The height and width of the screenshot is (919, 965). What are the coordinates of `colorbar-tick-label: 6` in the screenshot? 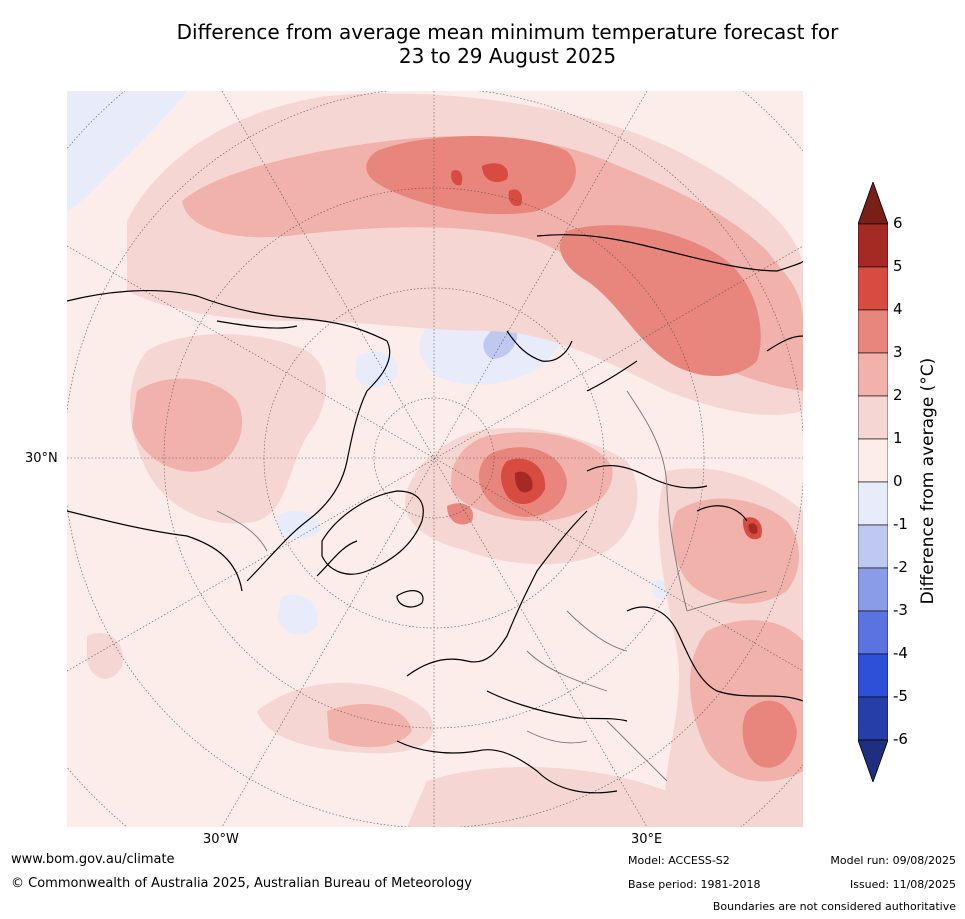 It's located at (898, 223).